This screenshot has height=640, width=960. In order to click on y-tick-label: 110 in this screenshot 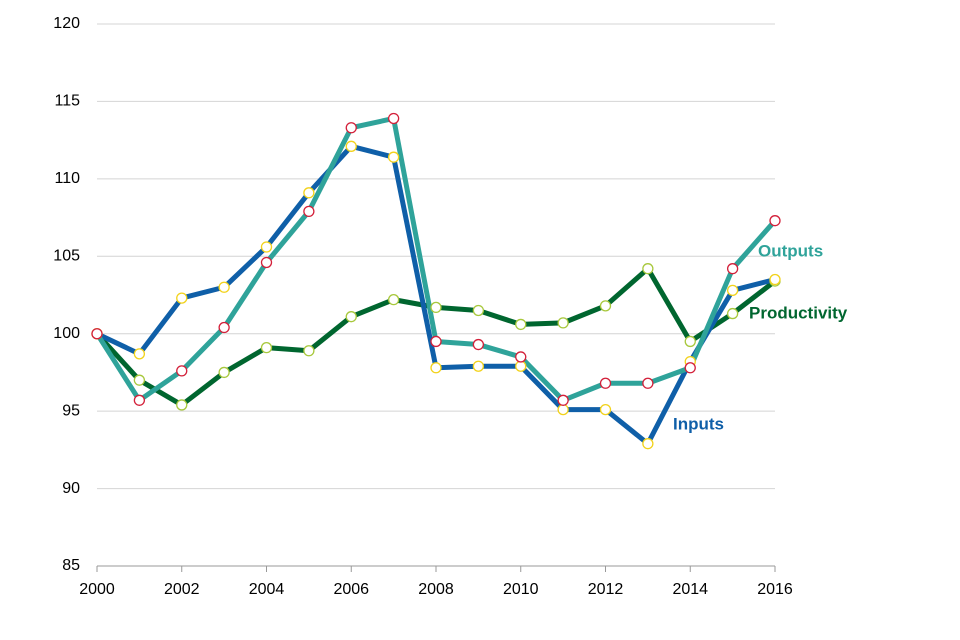, I will do `click(67, 178)`.